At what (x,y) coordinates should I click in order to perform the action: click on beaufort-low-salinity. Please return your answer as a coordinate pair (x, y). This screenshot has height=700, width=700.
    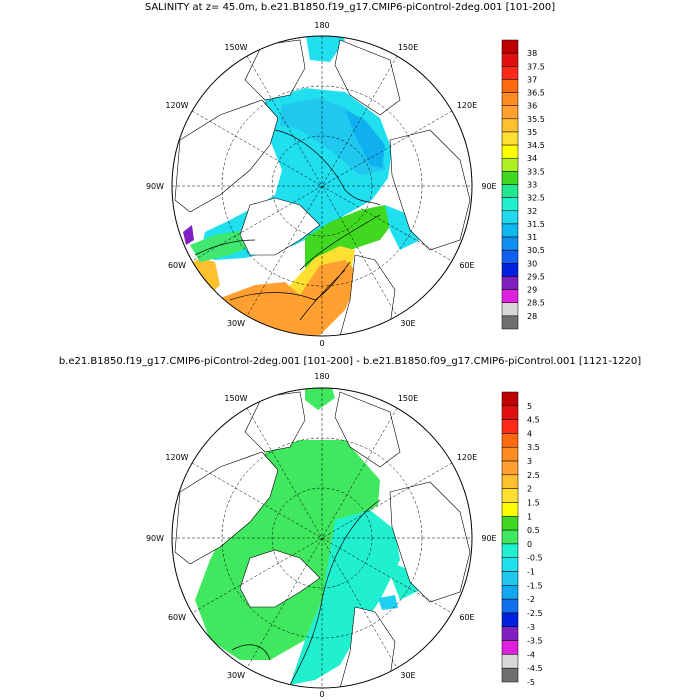
    Looking at the image, I should click on (332, 136).